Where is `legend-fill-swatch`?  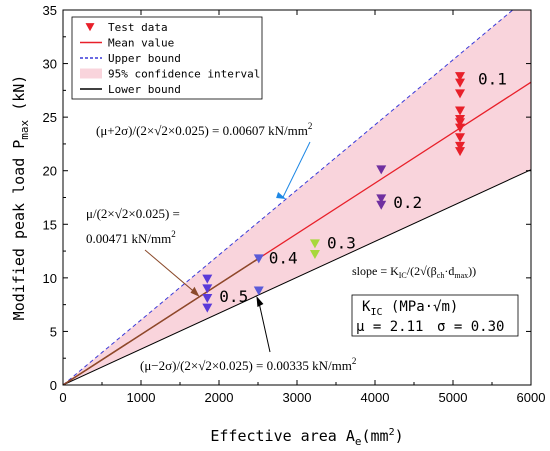
legend-fill-swatch is located at coordinates (91, 73).